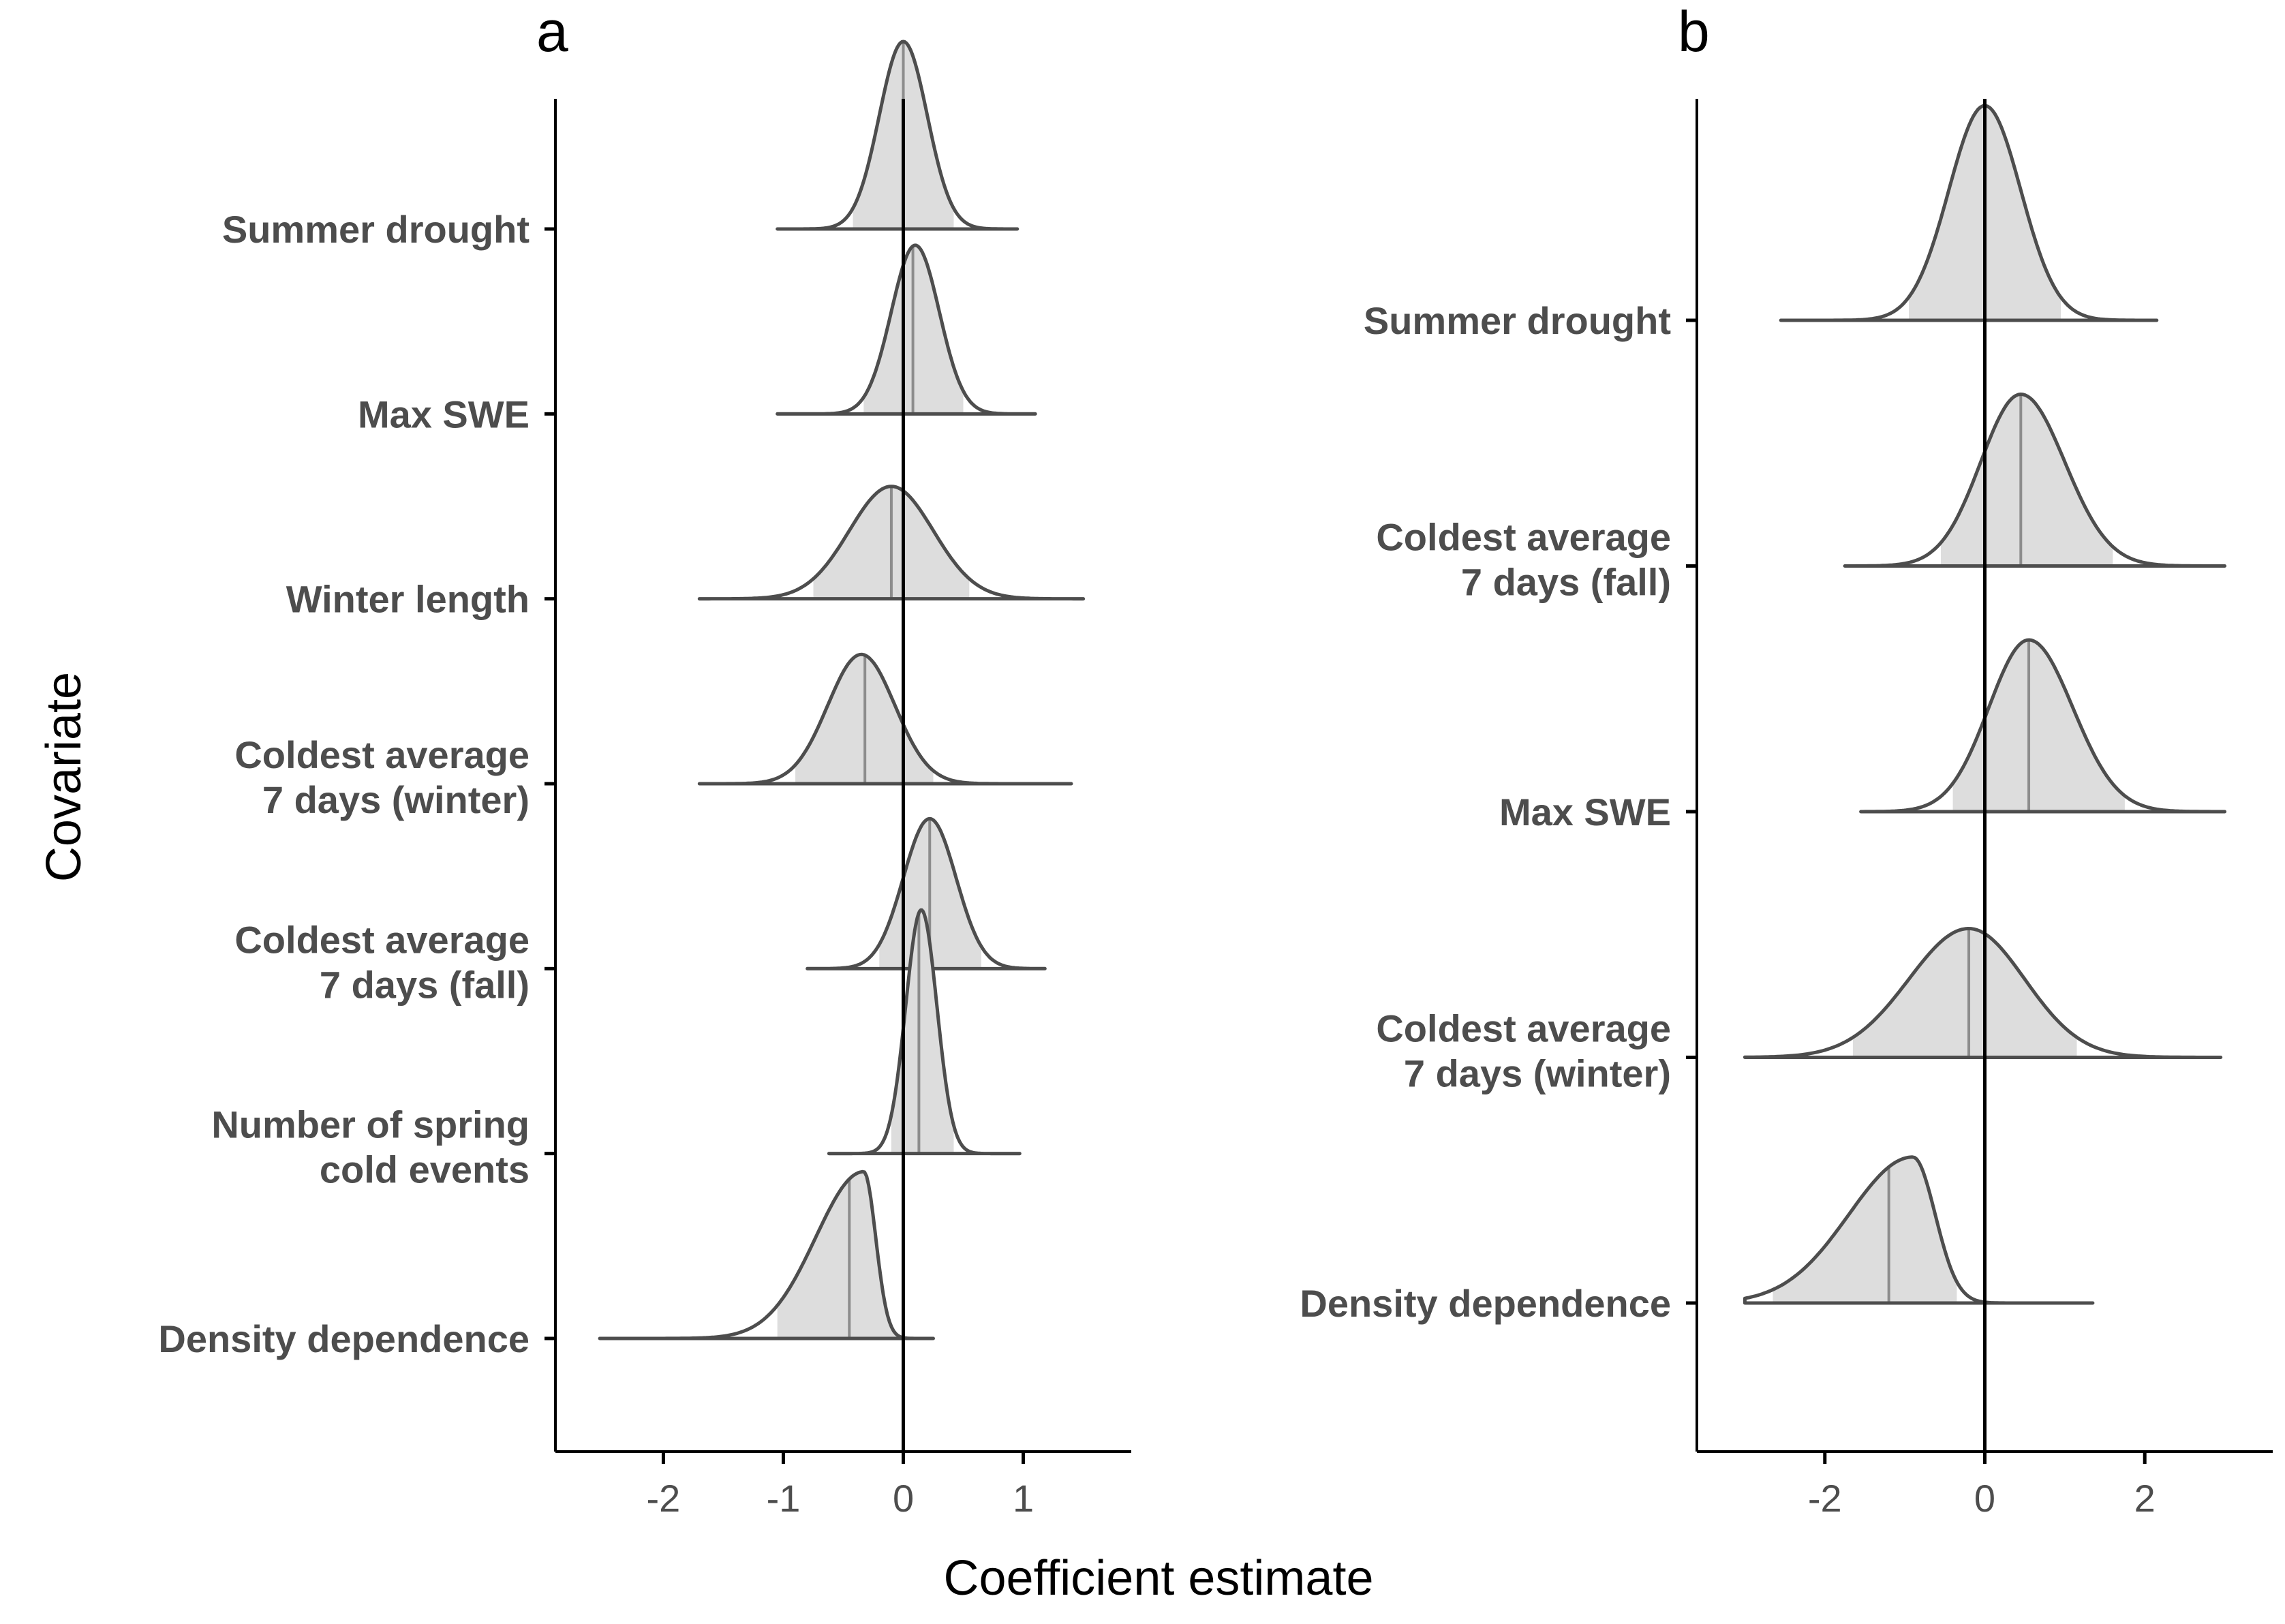  Describe the element at coordinates (1023, 1498) in the screenshot. I see `x-tick-label: 1` at that location.